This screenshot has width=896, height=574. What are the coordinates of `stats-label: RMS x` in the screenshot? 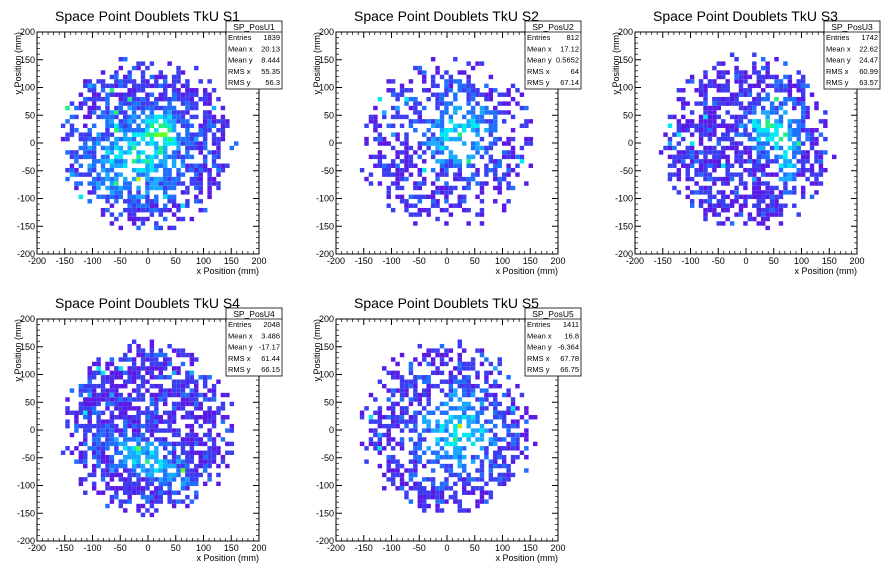 It's located at (538, 358).